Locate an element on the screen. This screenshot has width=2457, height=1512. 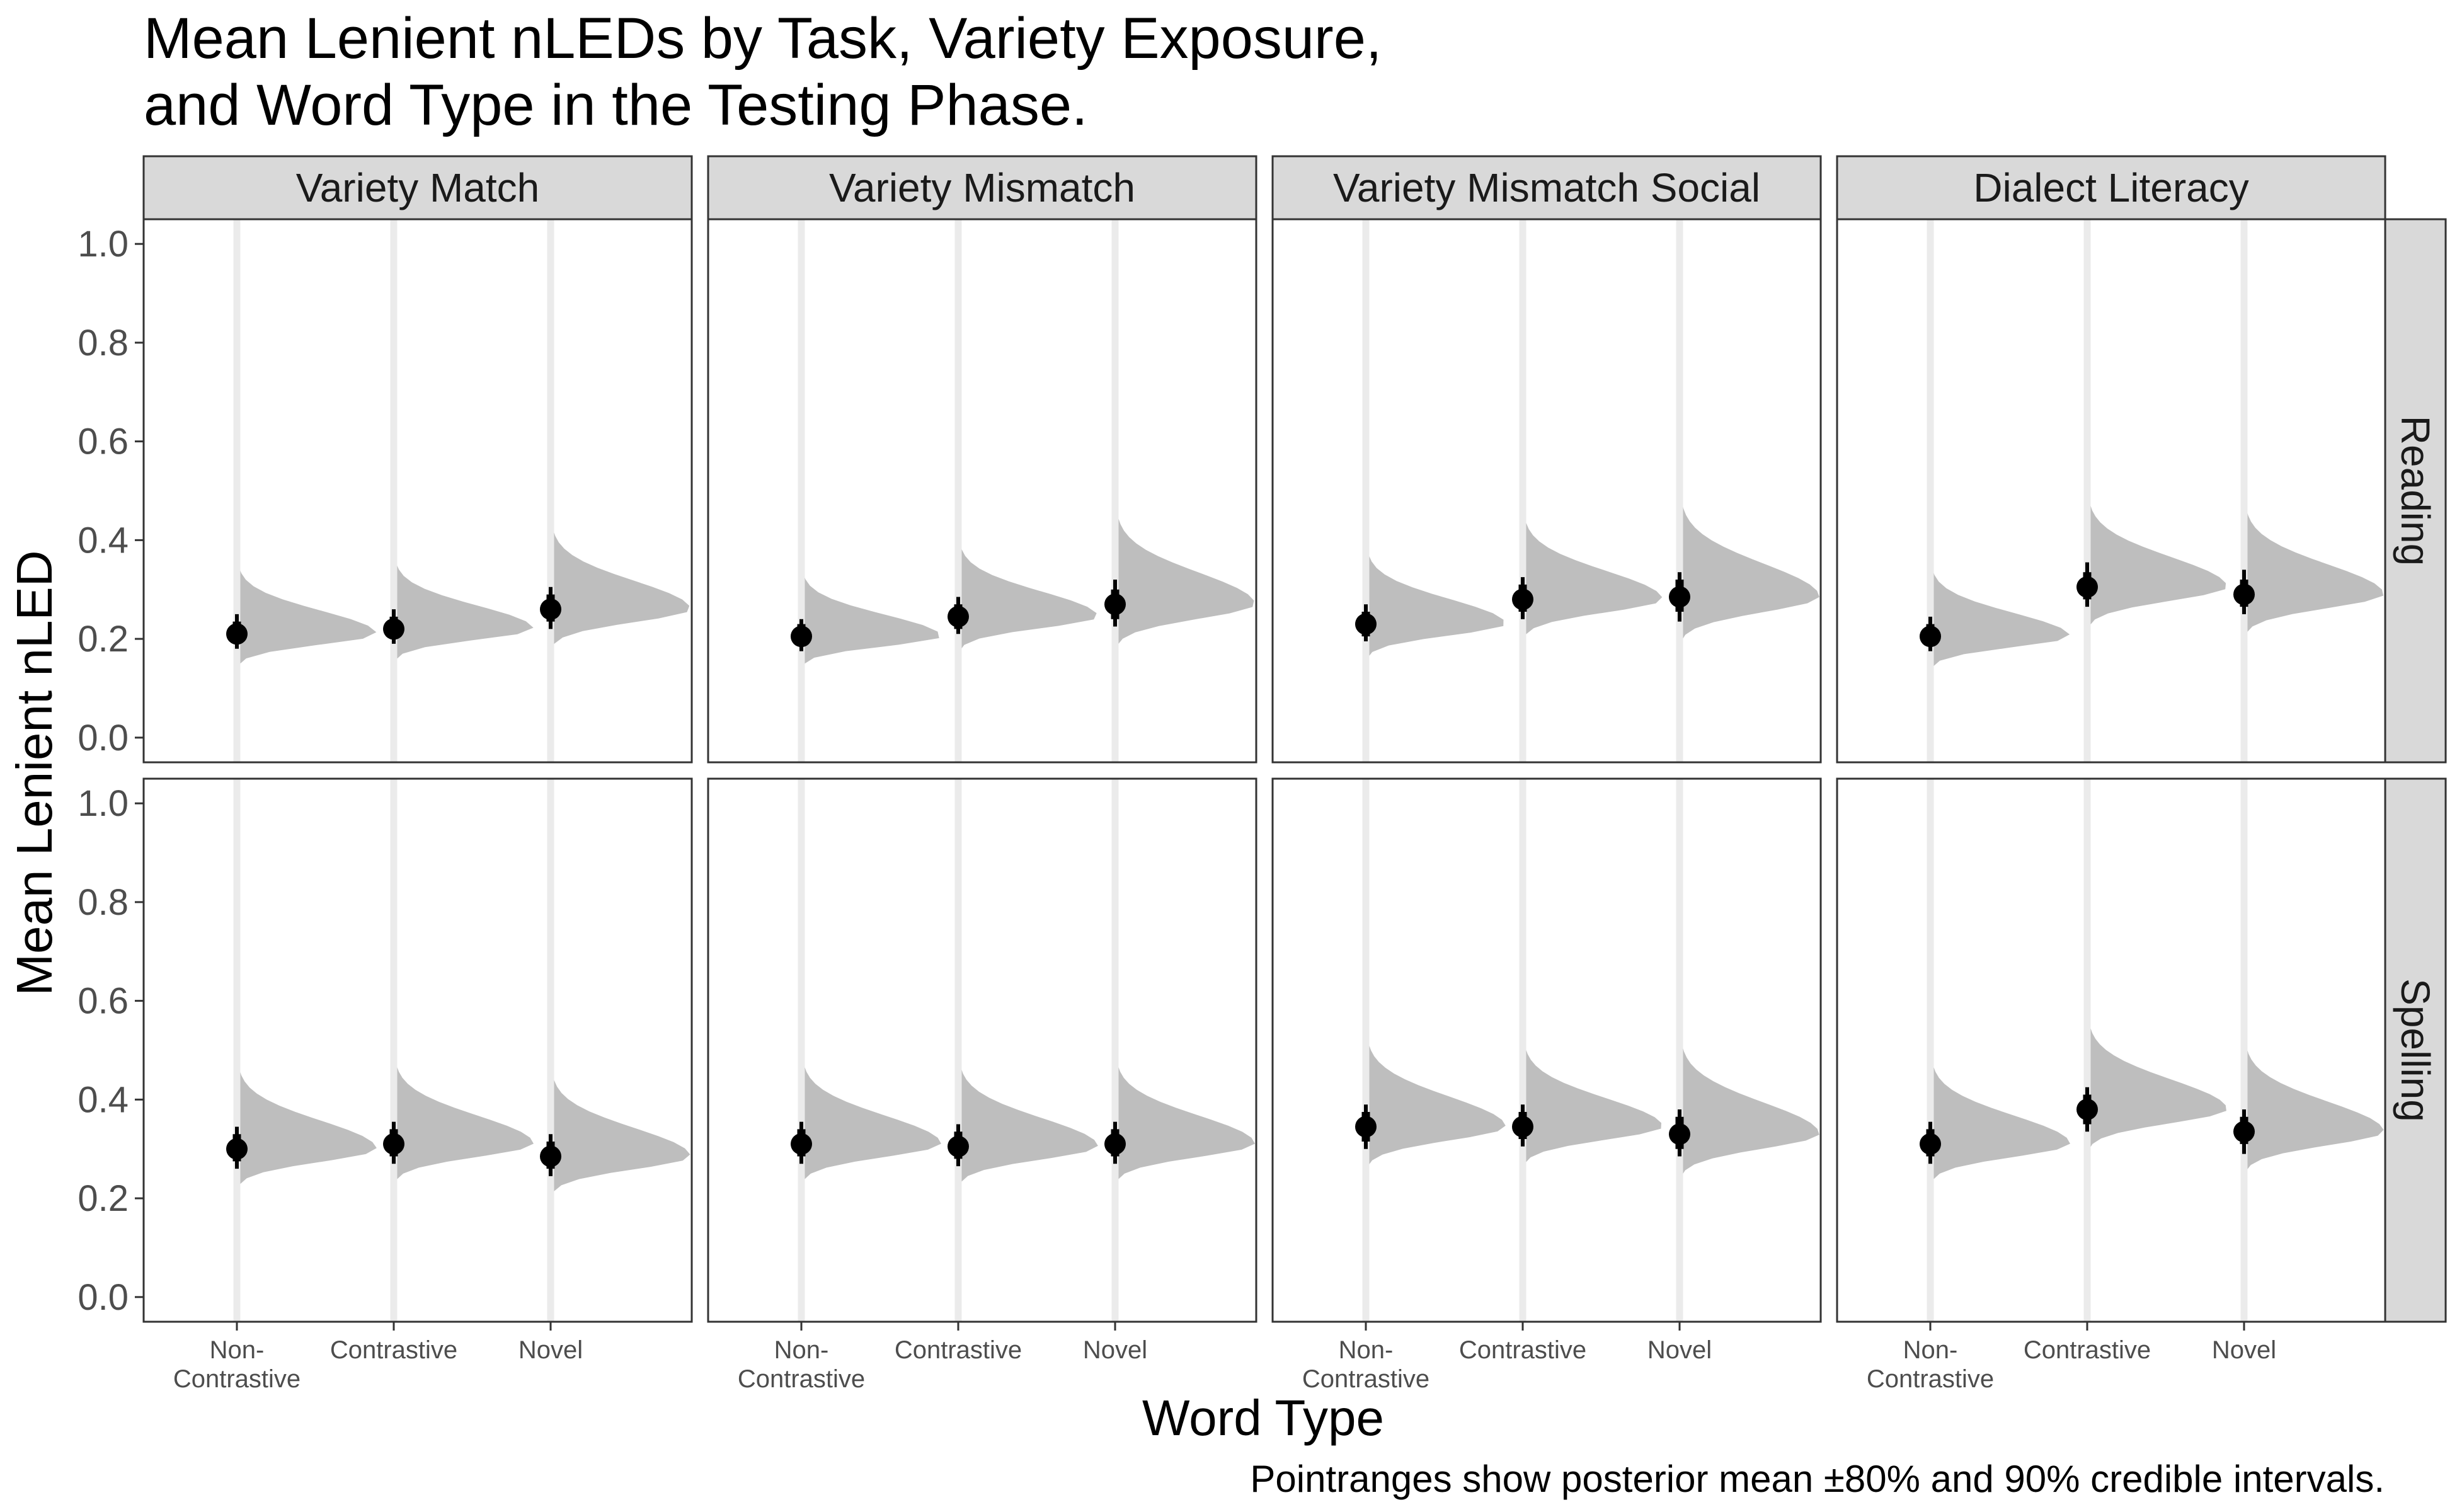
facet-strip-variety-mismatch is located at coordinates (982, 187).